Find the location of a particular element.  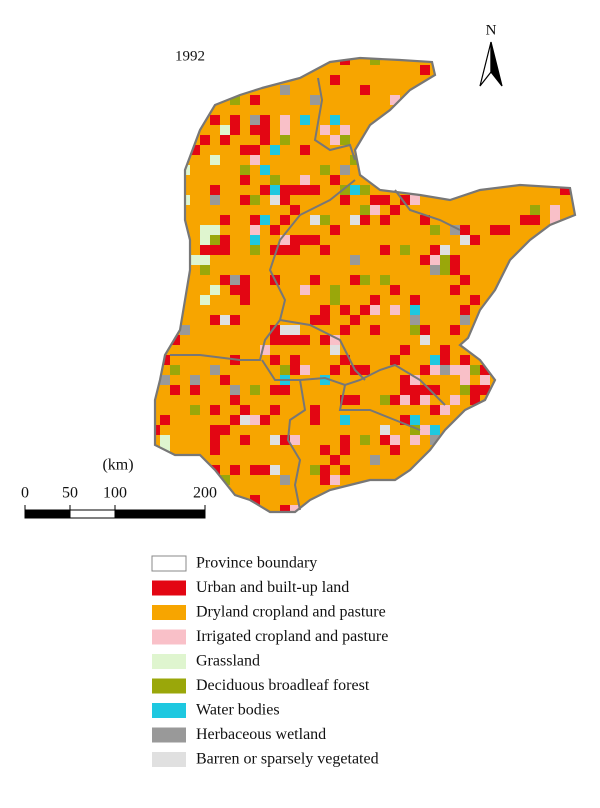

north-label: N is located at coordinates (491, 30).